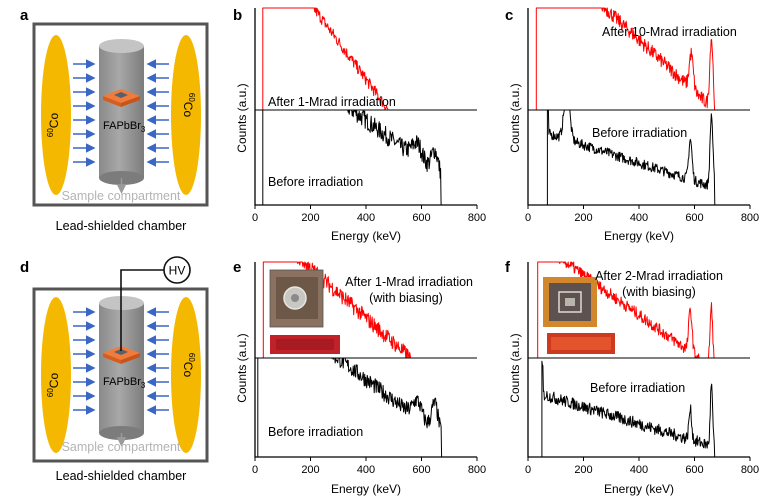 Image resolution: width=781 pixels, height=500 pixels. Describe the element at coordinates (509, 15) in the screenshot. I see `panel-c-letter: c` at that location.